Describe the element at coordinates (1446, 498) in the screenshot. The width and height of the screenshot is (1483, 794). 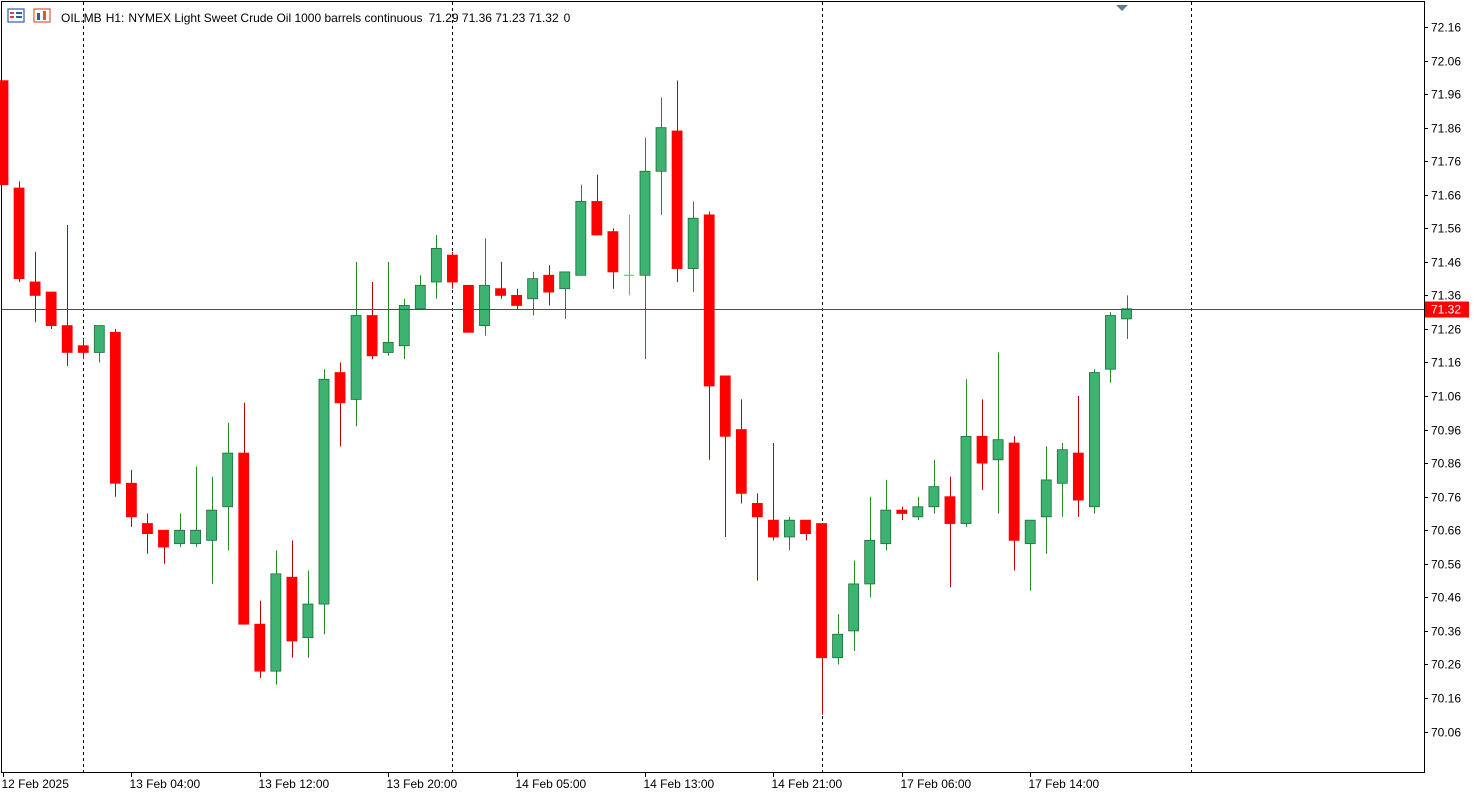
I see `price-tick-label: 70.76` at that location.